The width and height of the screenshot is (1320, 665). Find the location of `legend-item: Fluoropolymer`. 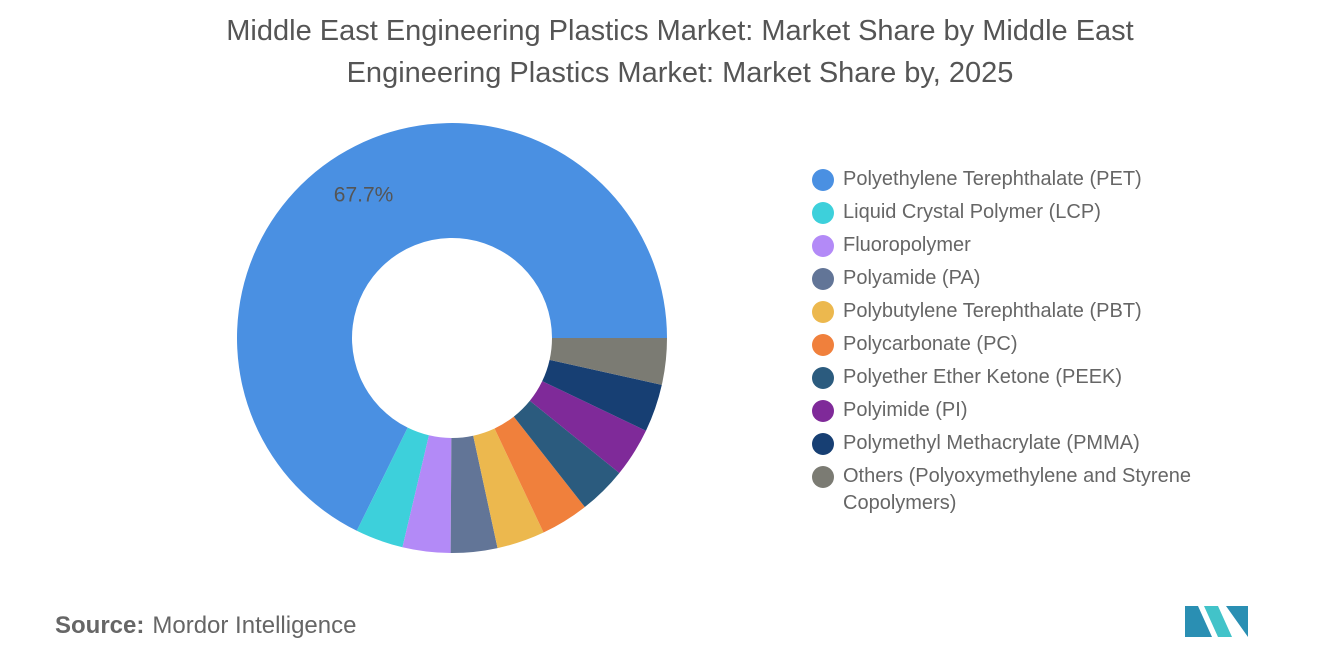

legend-item: Fluoropolymer is located at coordinates (1027, 245).